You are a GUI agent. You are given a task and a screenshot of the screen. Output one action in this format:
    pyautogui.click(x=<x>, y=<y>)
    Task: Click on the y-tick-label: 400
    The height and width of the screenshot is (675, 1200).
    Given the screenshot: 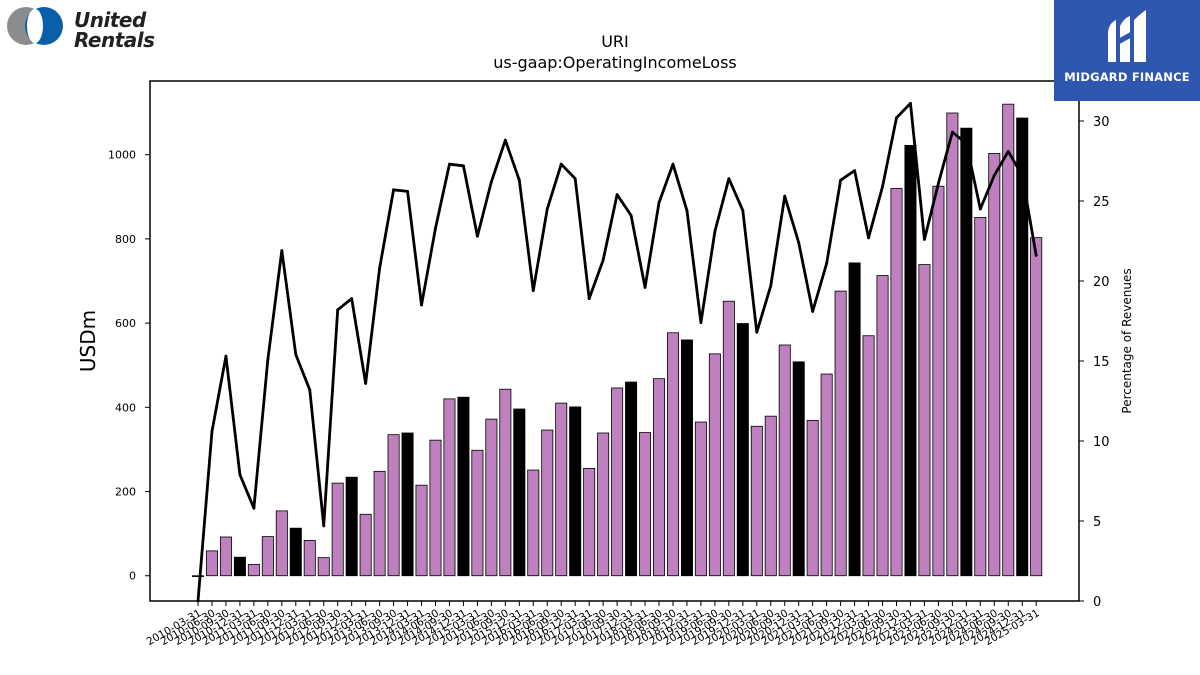 What is the action you would take?
    pyautogui.click(x=125, y=407)
    